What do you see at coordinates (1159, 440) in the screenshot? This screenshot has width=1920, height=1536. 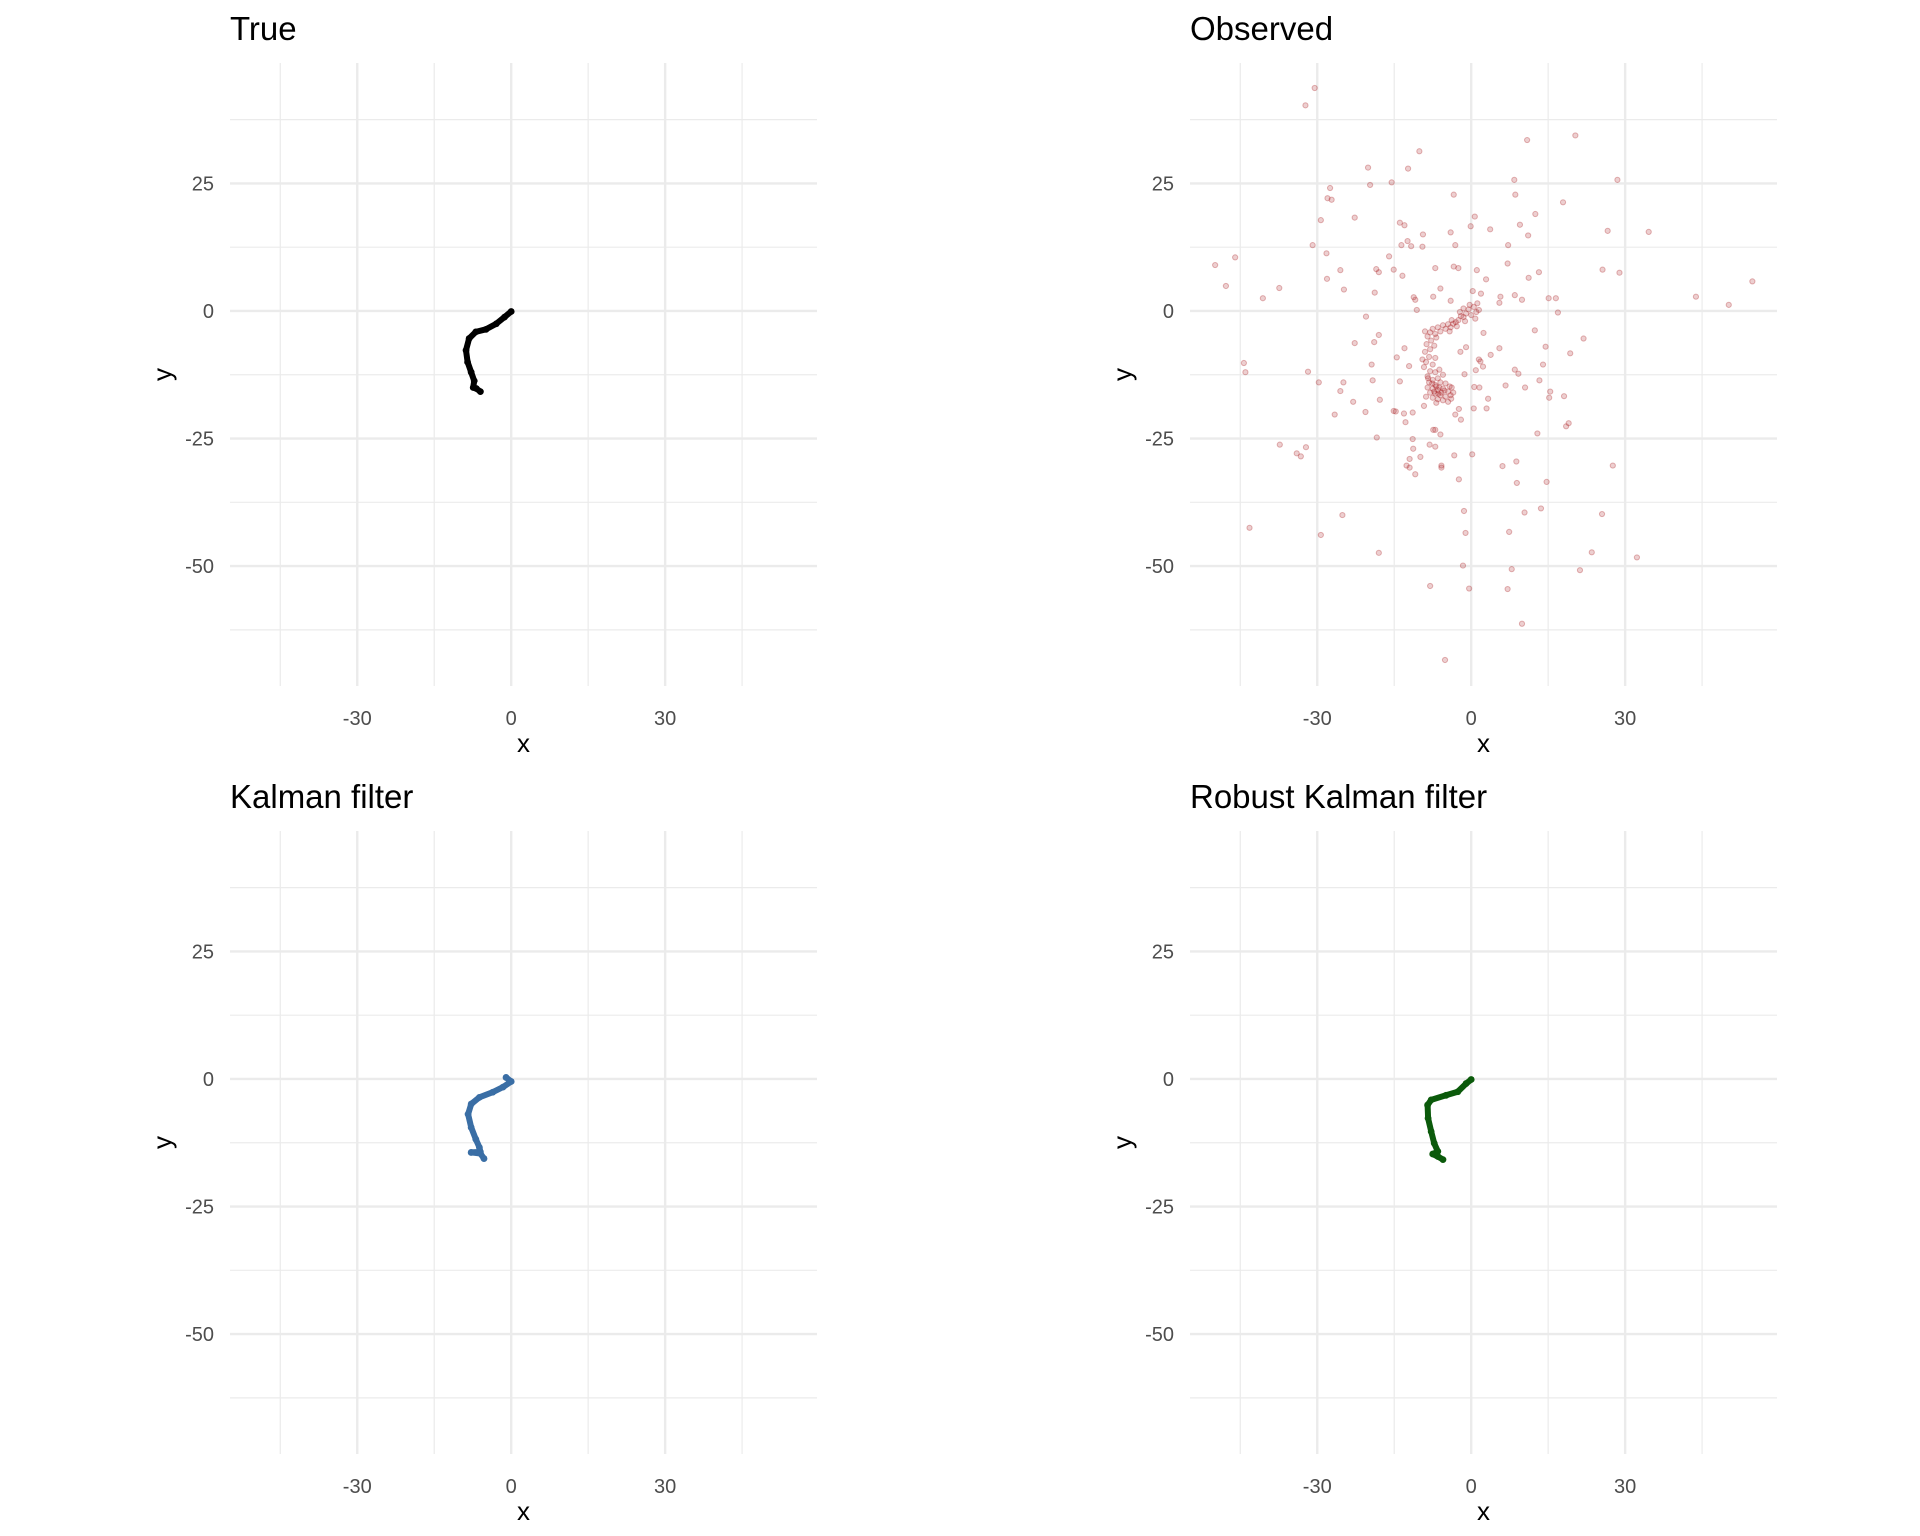 I see `y-tick-label: -25` at bounding box center [1159, 440].